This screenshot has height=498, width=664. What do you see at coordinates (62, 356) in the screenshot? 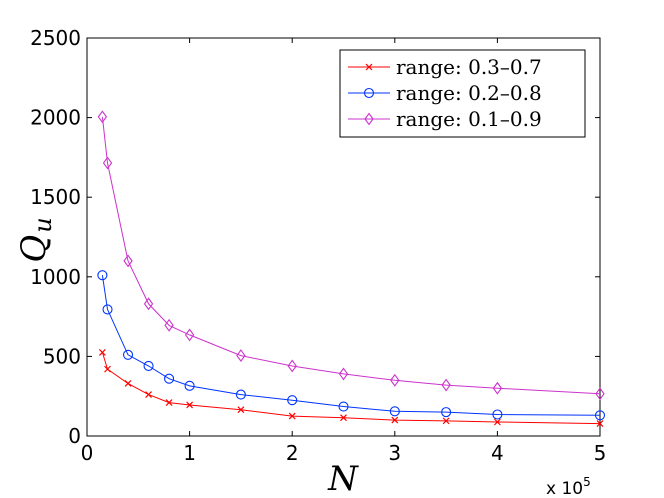
I see `y-tick-label: 500` at bounding box center [62, 356].